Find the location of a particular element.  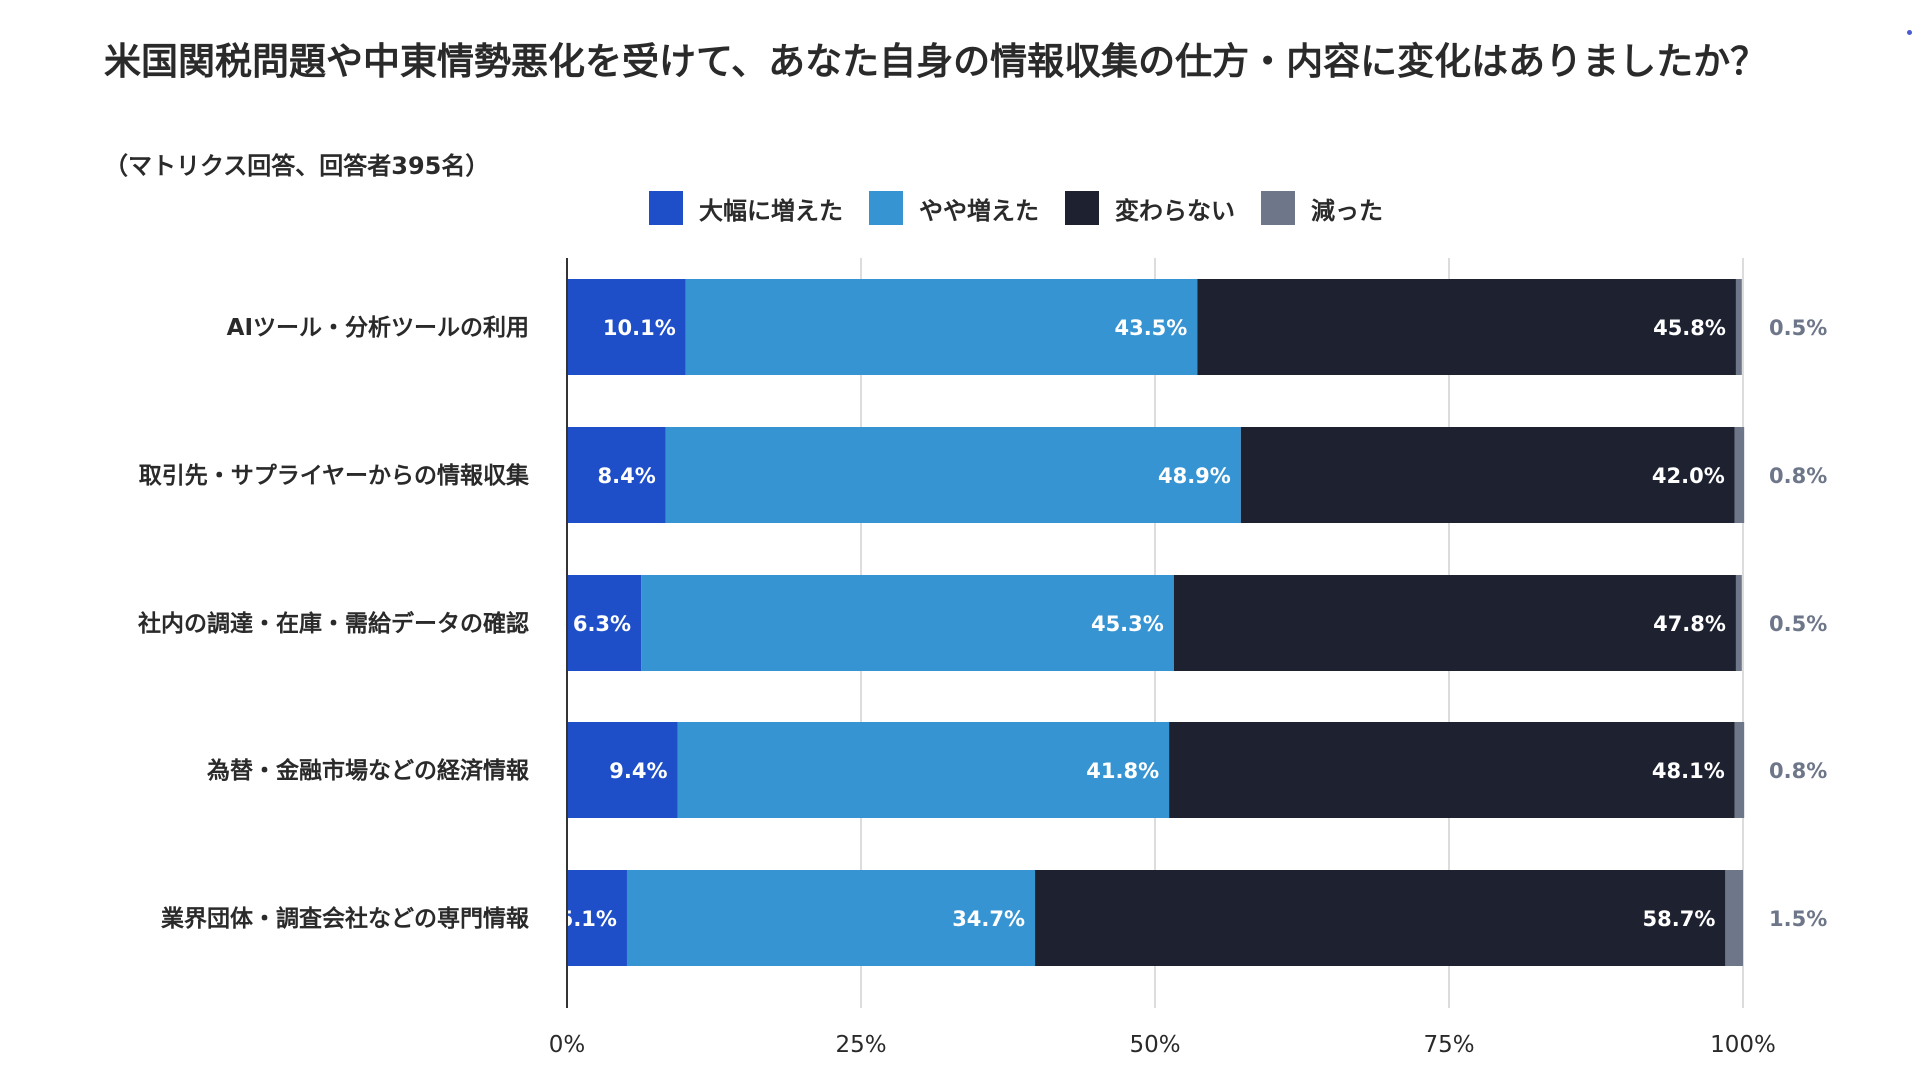

bar-row: 8.4% 48.9% 42.0% 0.8% is located at coordinates (1197, 475).